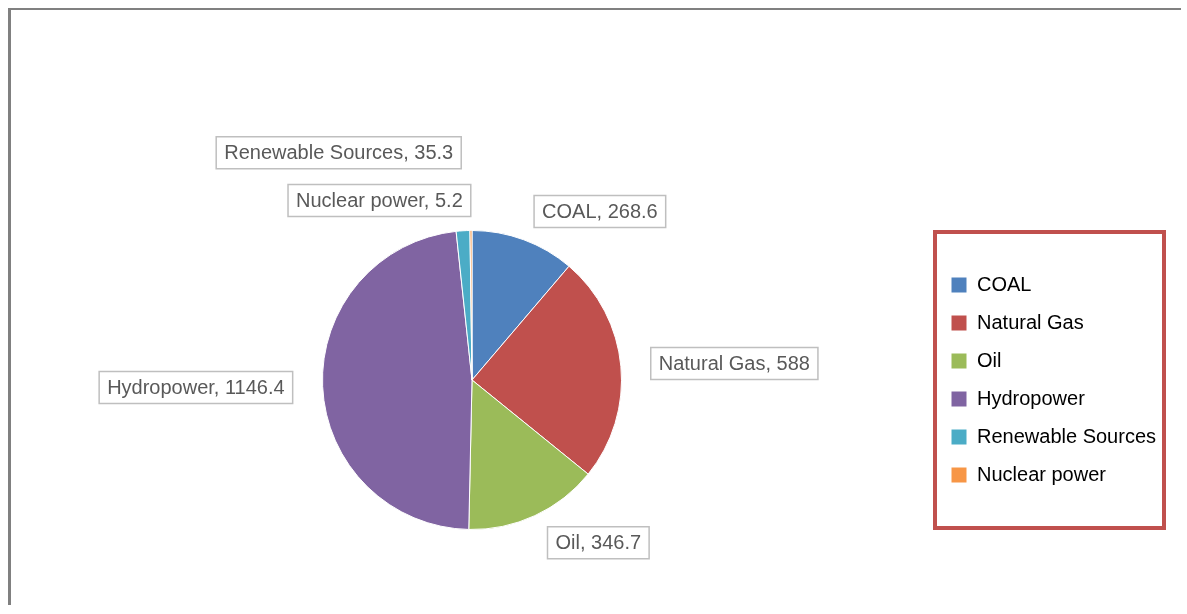 The image size is (1187, 614). I want to click on data-label: Hydropower, 1146.4, so click(196, 387).